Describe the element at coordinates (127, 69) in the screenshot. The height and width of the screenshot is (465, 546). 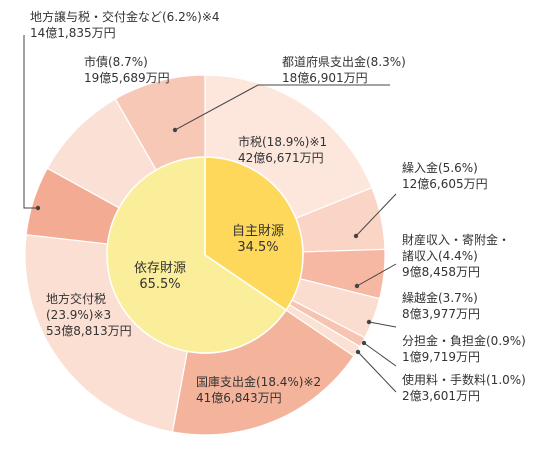
I see `outer-label-9: 市債(8.7%) 19億5,689万円` at that location.